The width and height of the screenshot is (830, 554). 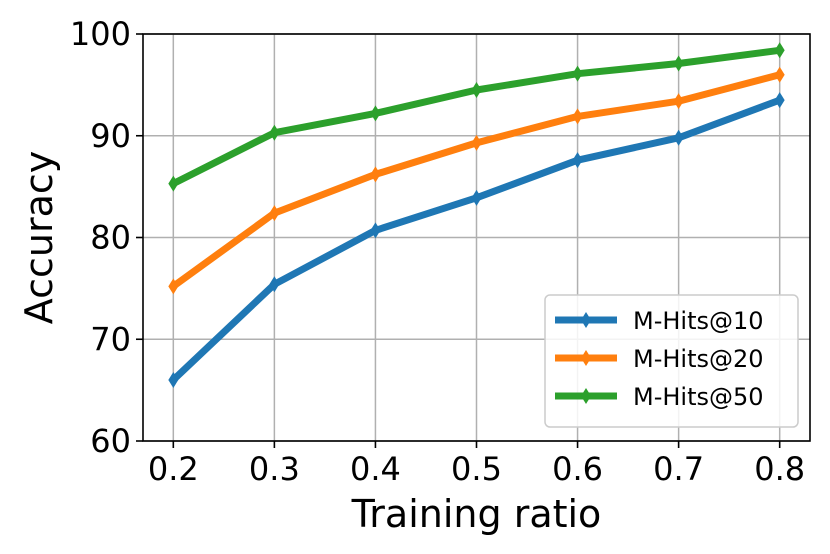 I want to click on legend-item: M-Hits@50, so click(x=659, y=397).